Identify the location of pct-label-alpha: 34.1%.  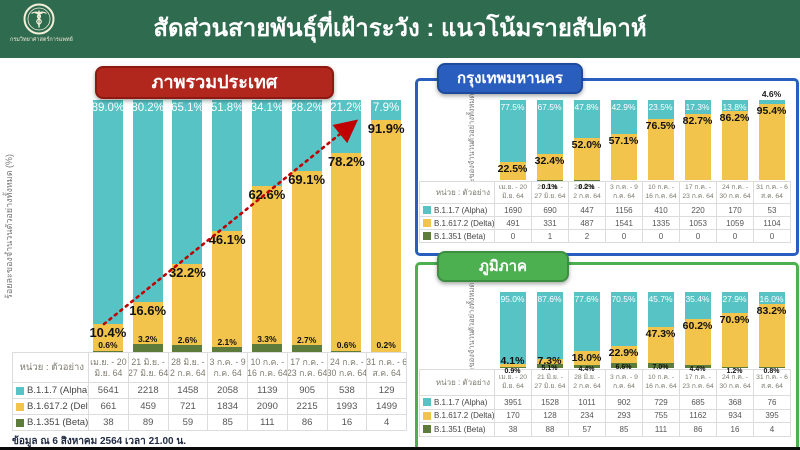
(267, 108).